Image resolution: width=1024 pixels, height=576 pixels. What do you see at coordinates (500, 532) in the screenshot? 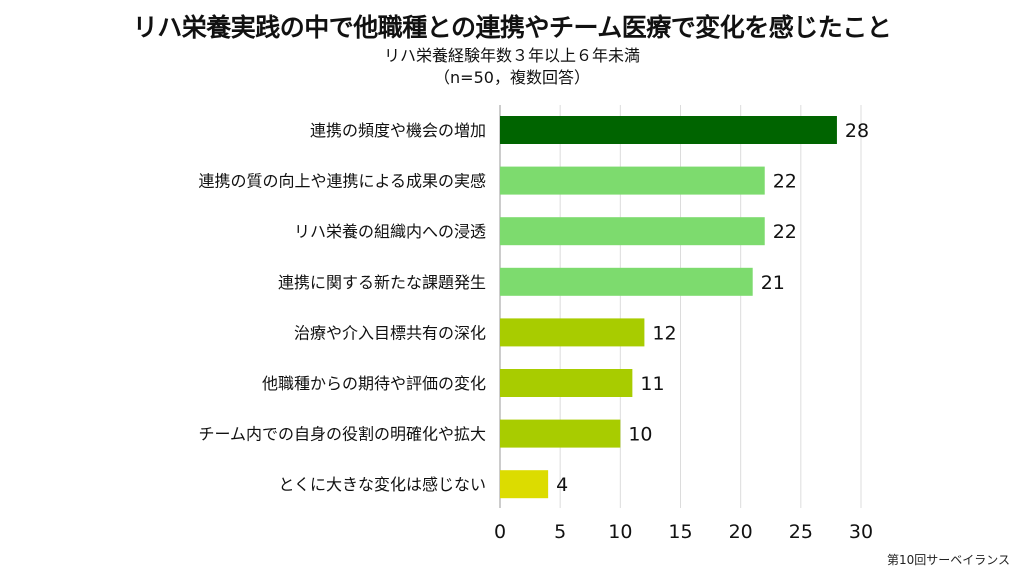
I see `x-tick-label: 0` at bounding box center [500, 532].